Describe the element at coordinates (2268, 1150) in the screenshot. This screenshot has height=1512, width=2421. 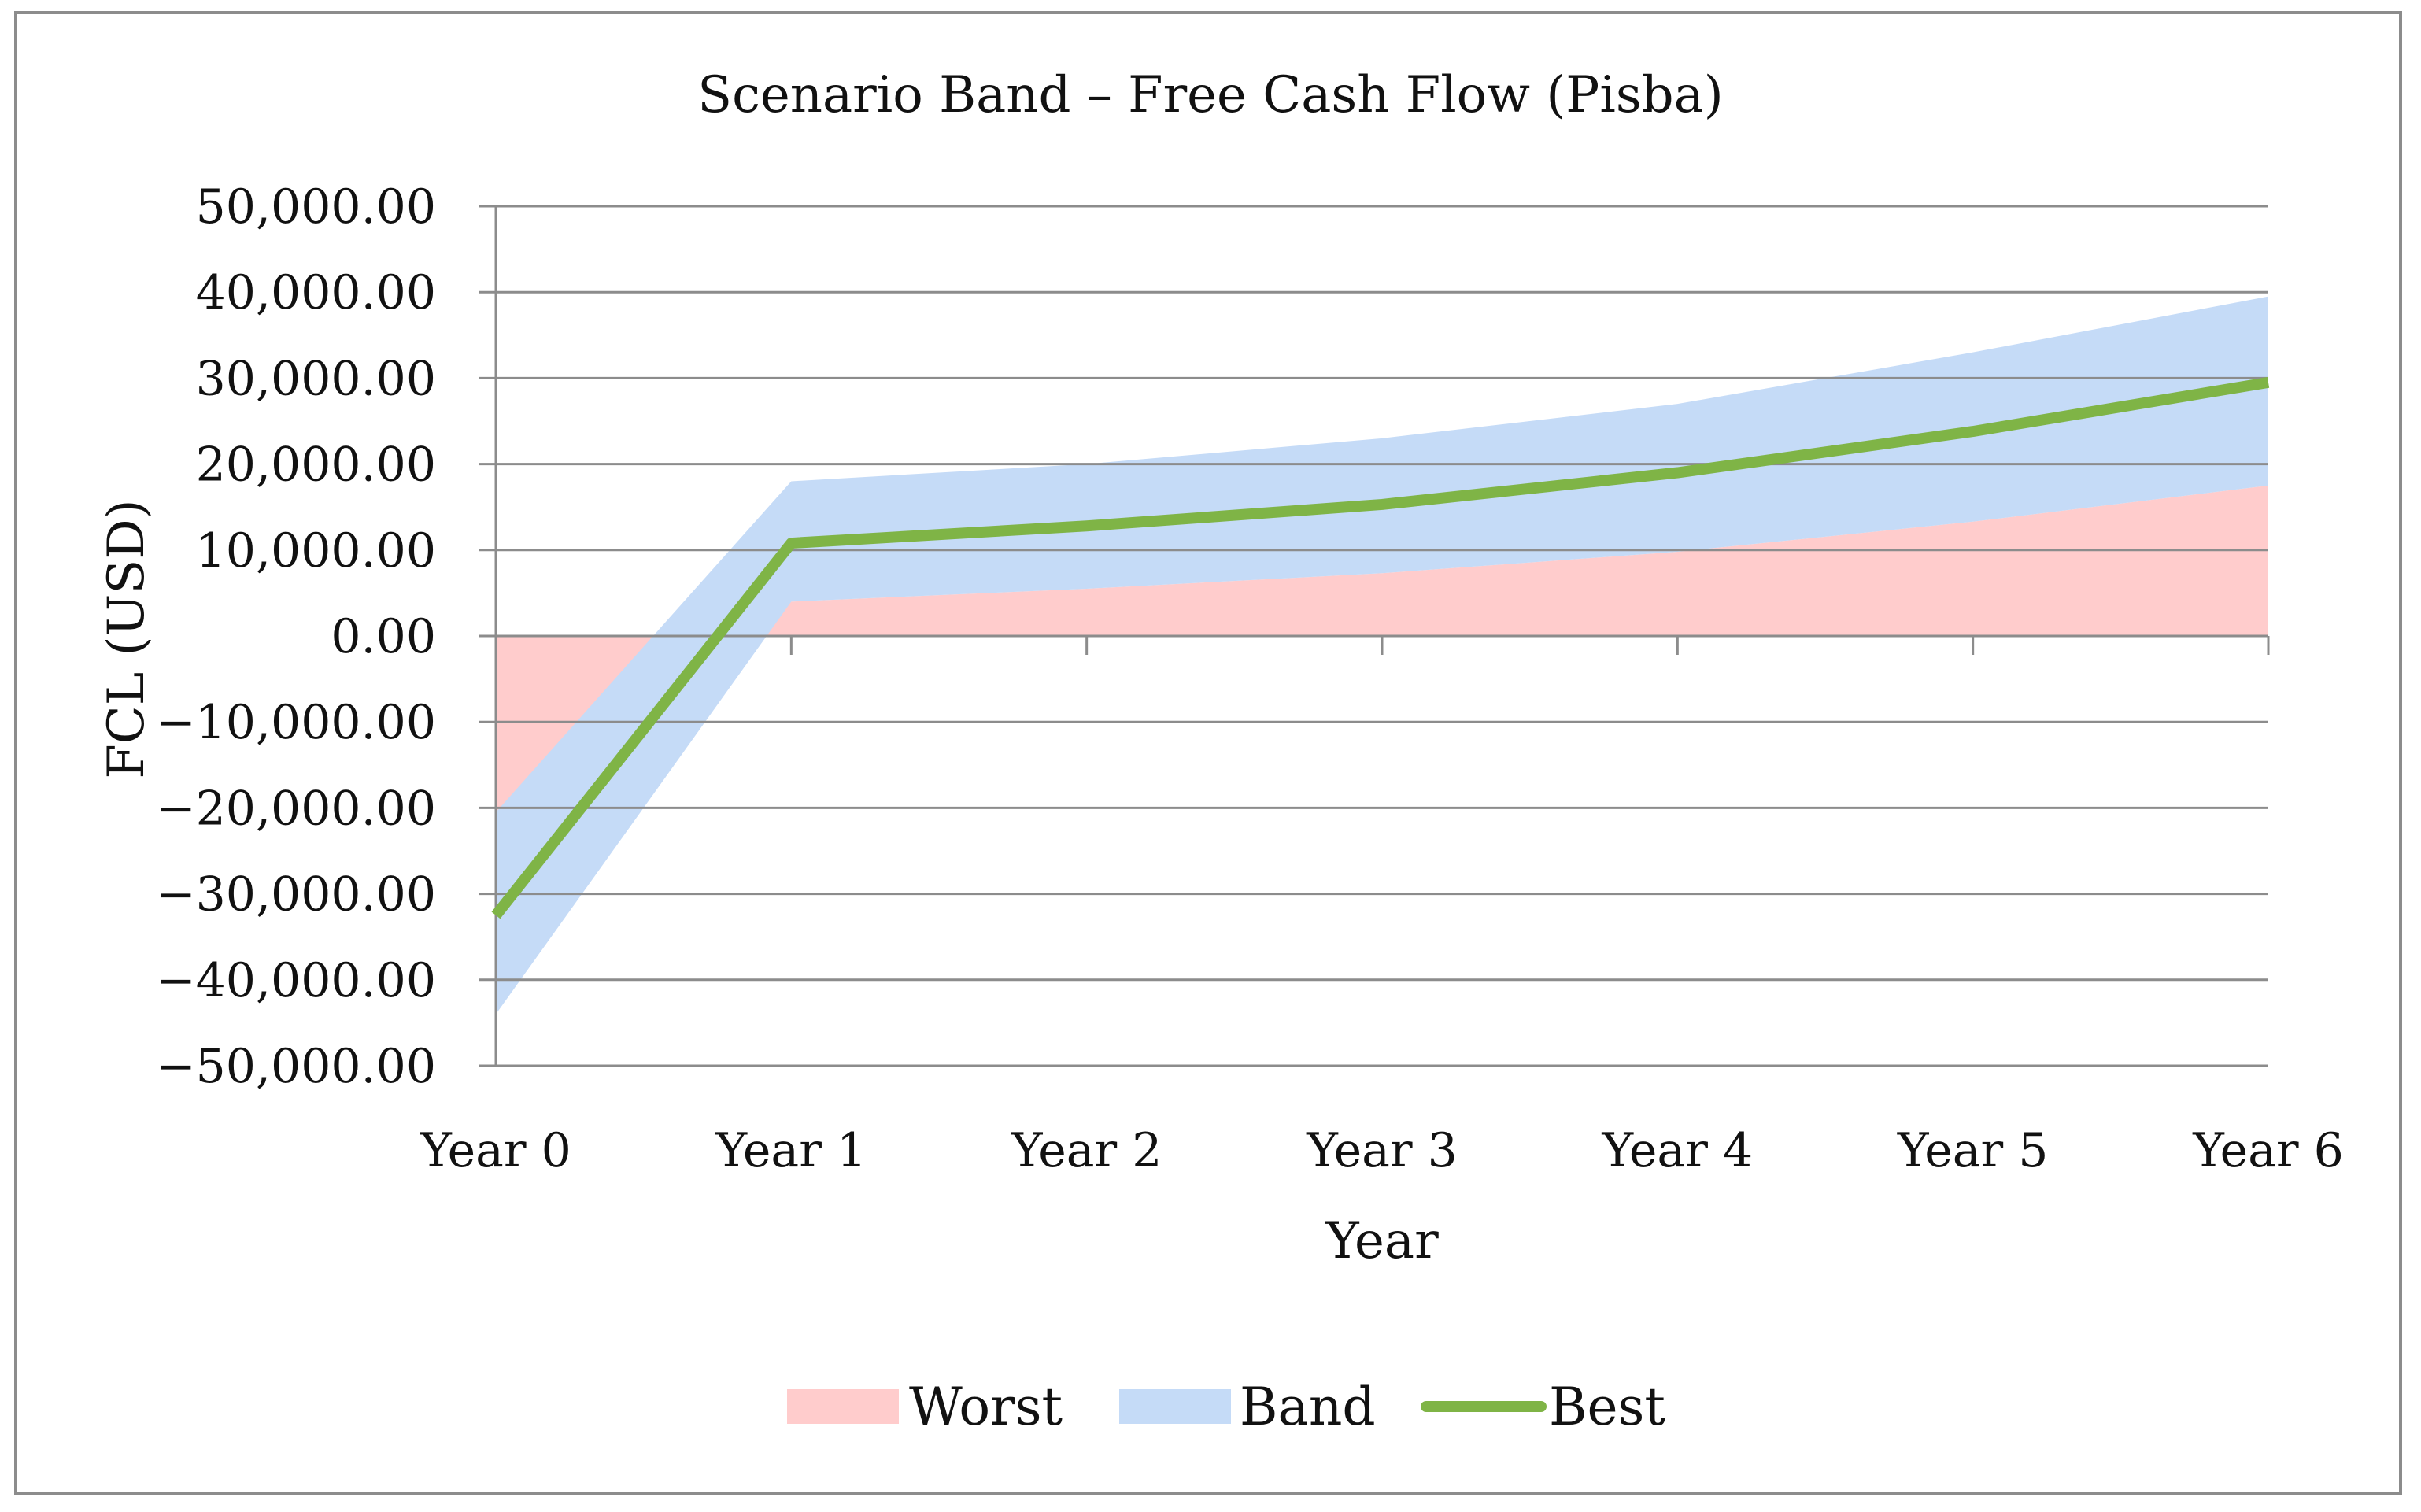
I see `x-tick-label: Year 6` at that location.